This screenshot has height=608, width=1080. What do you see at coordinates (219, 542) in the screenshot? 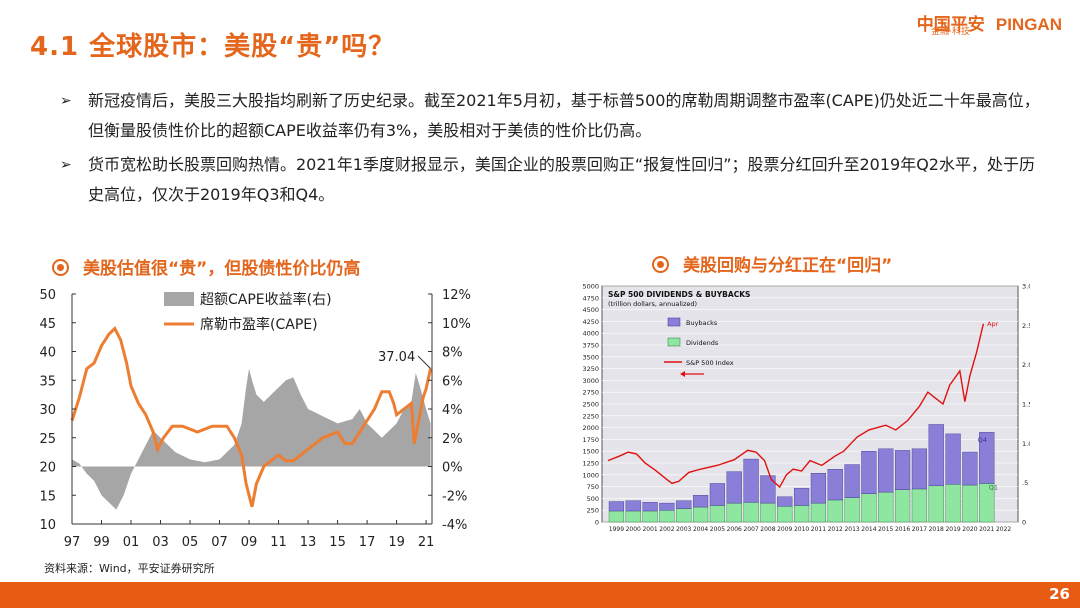
I see `x-tick-label: 07` at bounding box center [219, 542].